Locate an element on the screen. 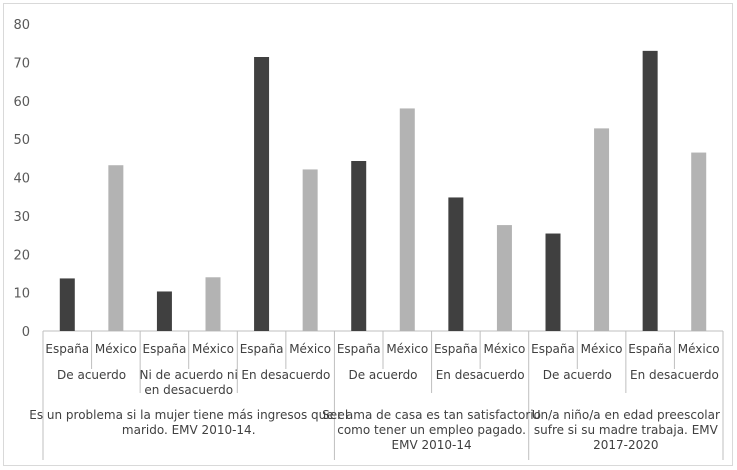  y-tick-label: 30 is located at coordinates (21, 217).